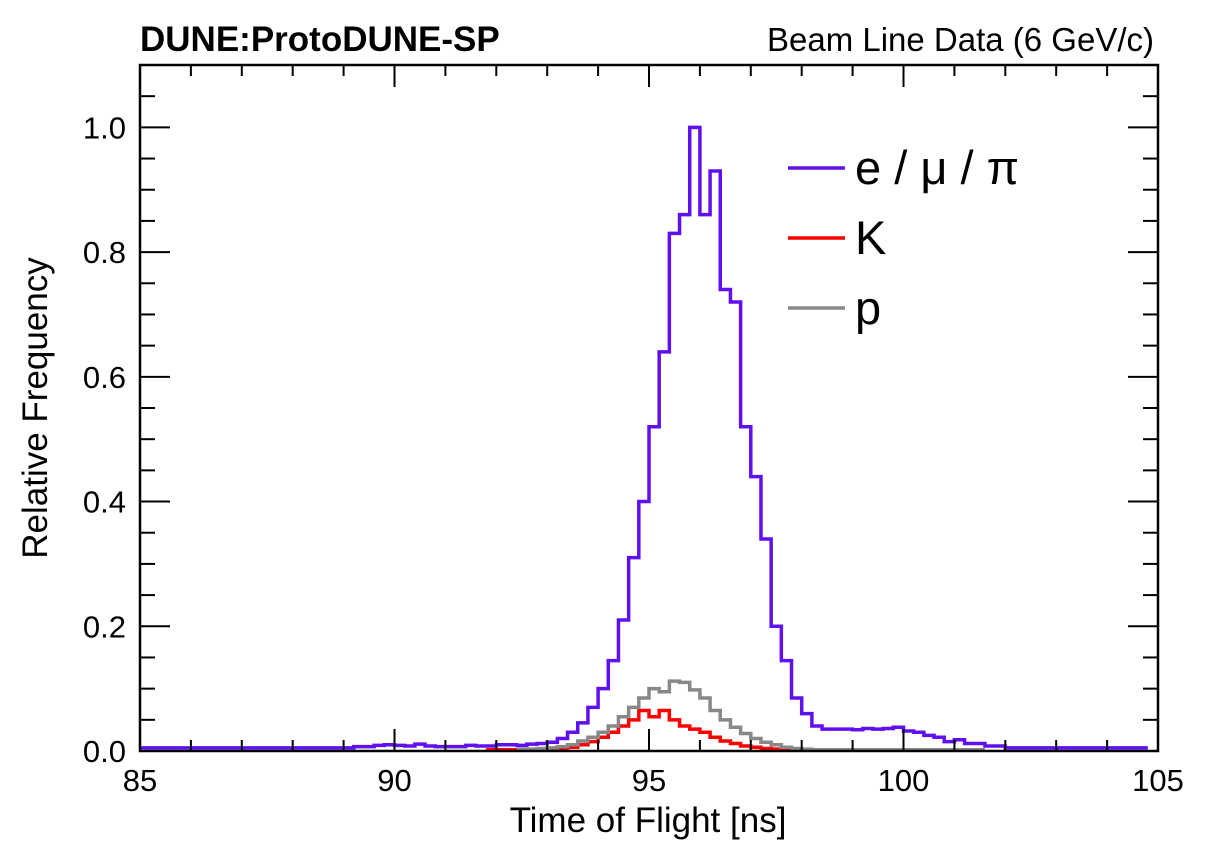 This screenshot has height=850, width=1227. I want to click on x-tick-label: 95, so click(649, 780).